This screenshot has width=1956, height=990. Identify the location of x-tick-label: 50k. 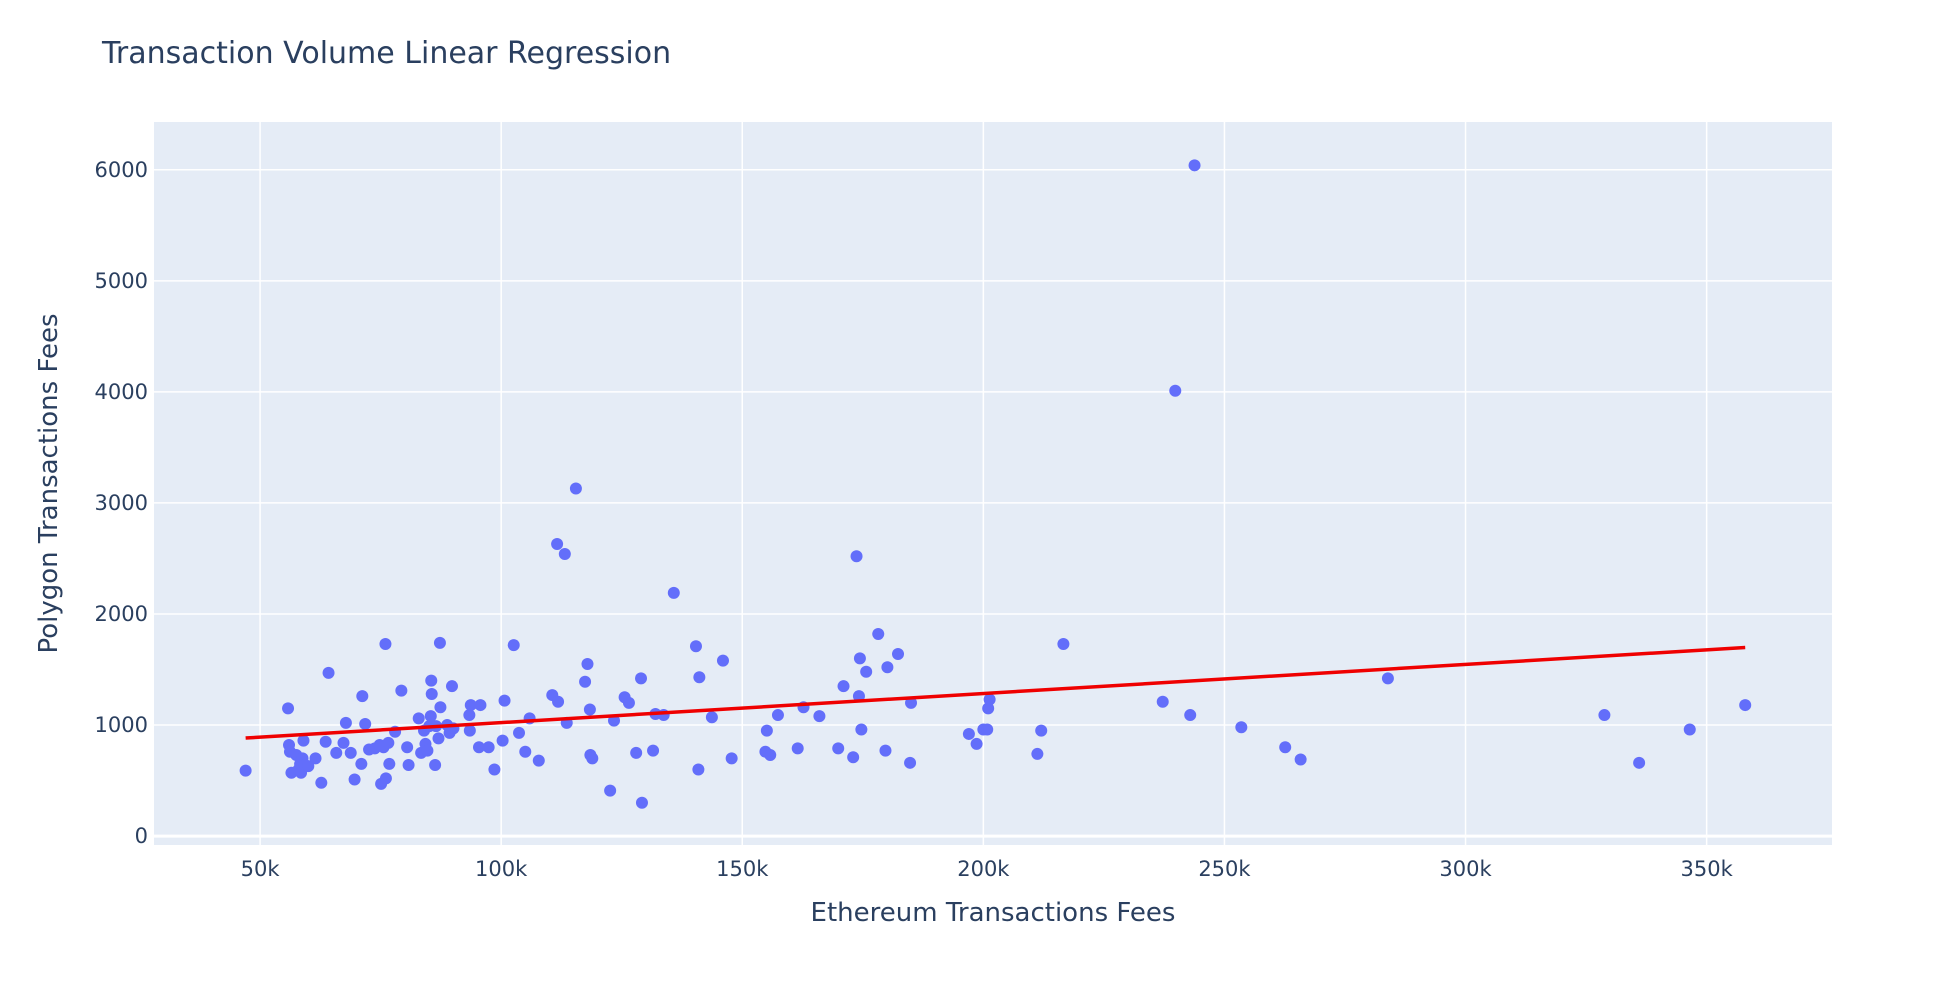
(261, 869).